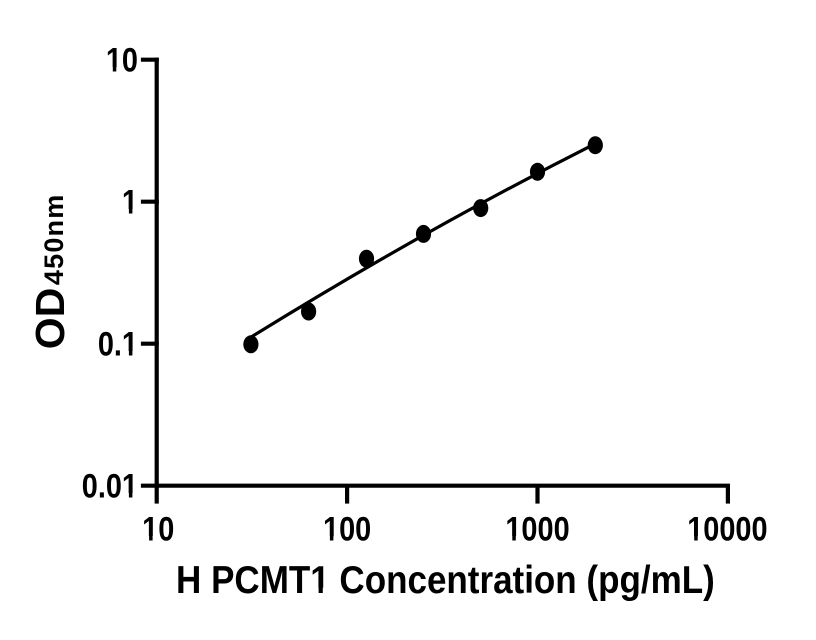 This screenshot has width=816, height=640. Describe the element at coordinates (445, 579) in the screenshot. I see `svg-text: H PCMT1 Concentration (pg/mL)` at that location.